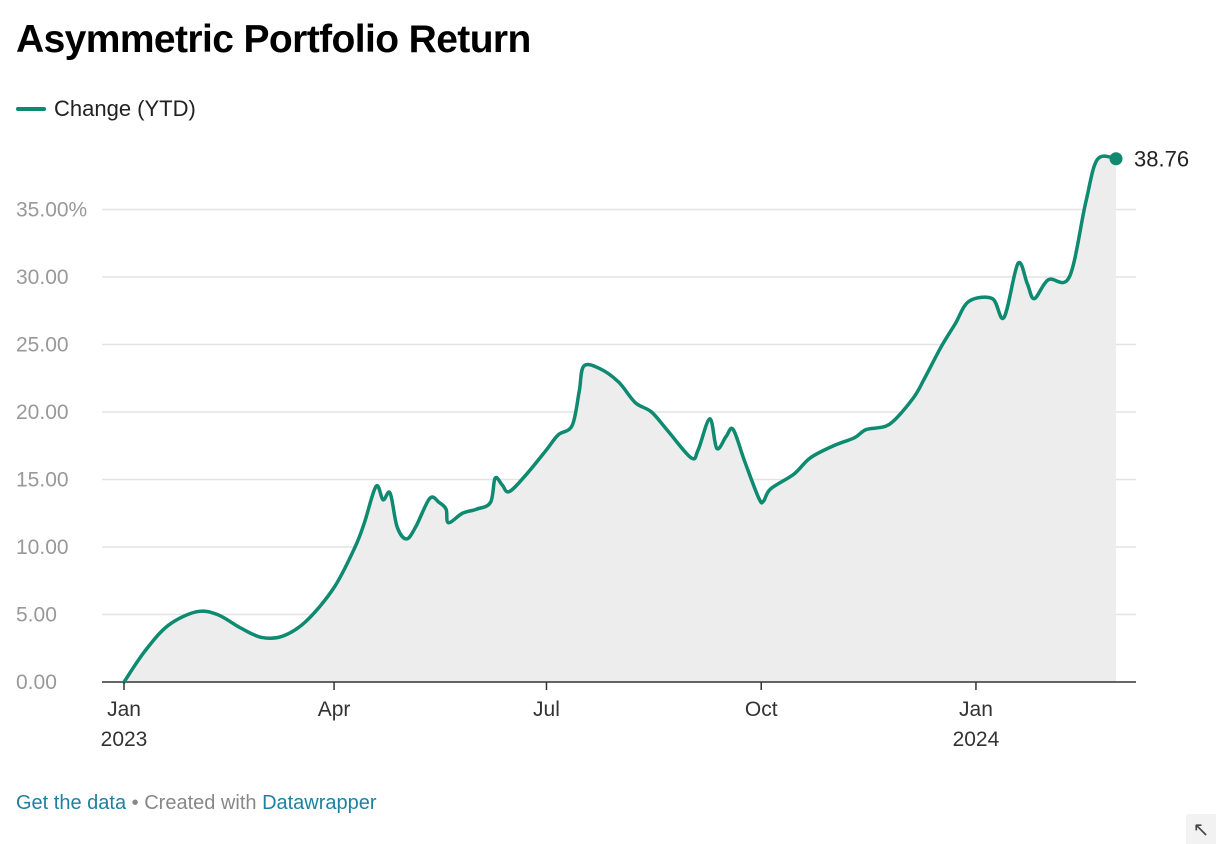  Describe the element at coordinates (42, 547) in the screenshot. I see `y-tick-label: 10.00` at that location.